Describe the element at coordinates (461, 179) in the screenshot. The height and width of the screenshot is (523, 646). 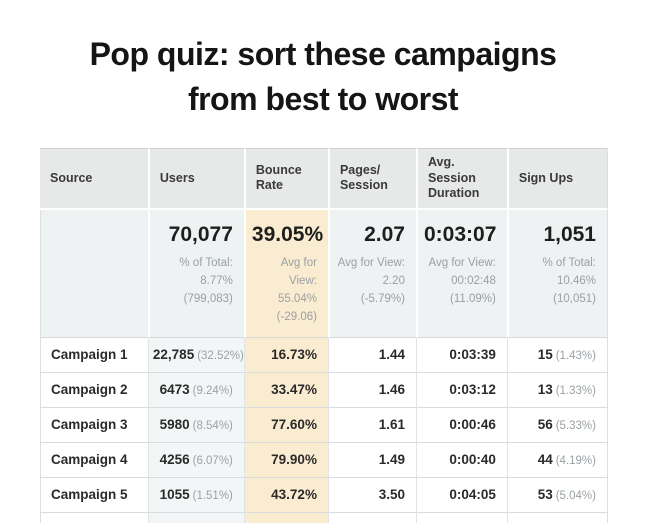
I see `column-header-avg-session-duration: Avg. Session Duration` at that location.